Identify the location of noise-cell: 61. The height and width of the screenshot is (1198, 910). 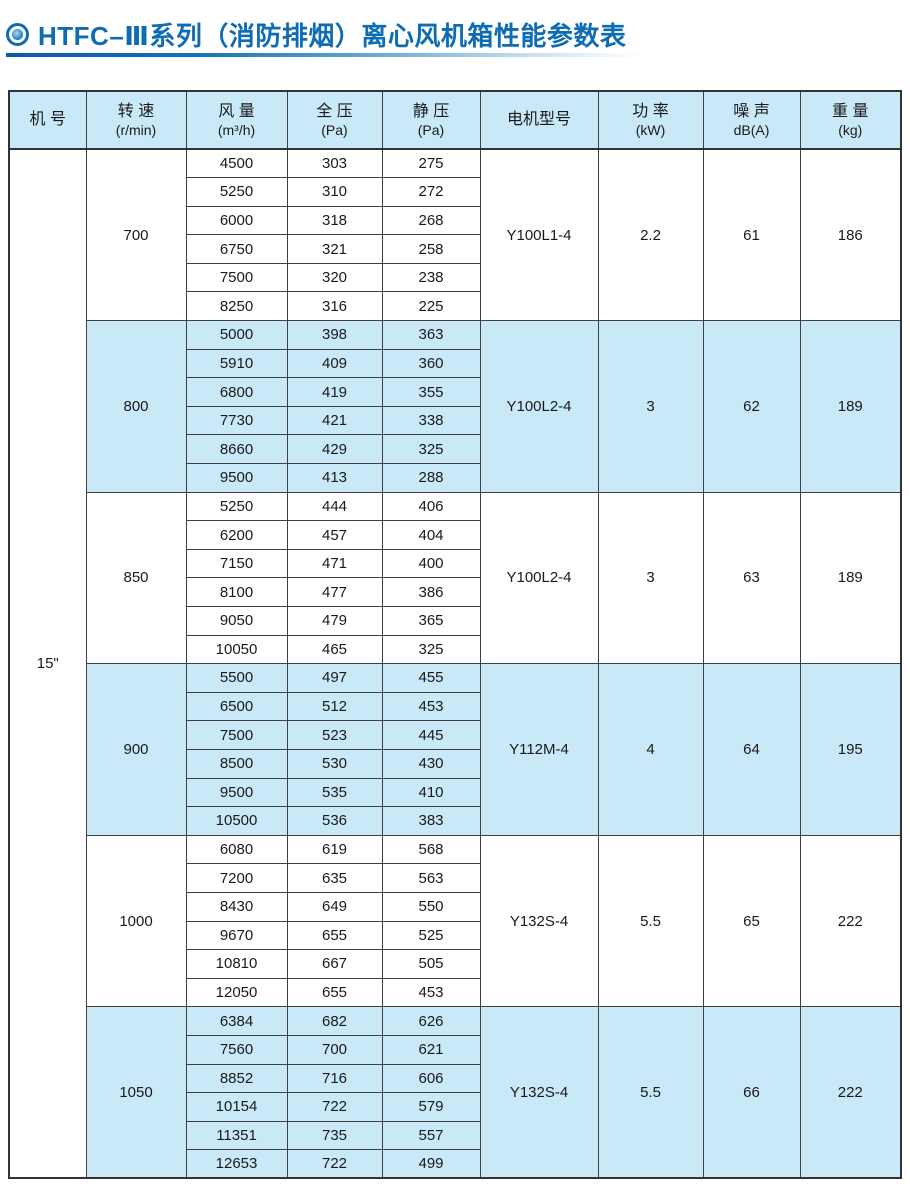
(751, 235).